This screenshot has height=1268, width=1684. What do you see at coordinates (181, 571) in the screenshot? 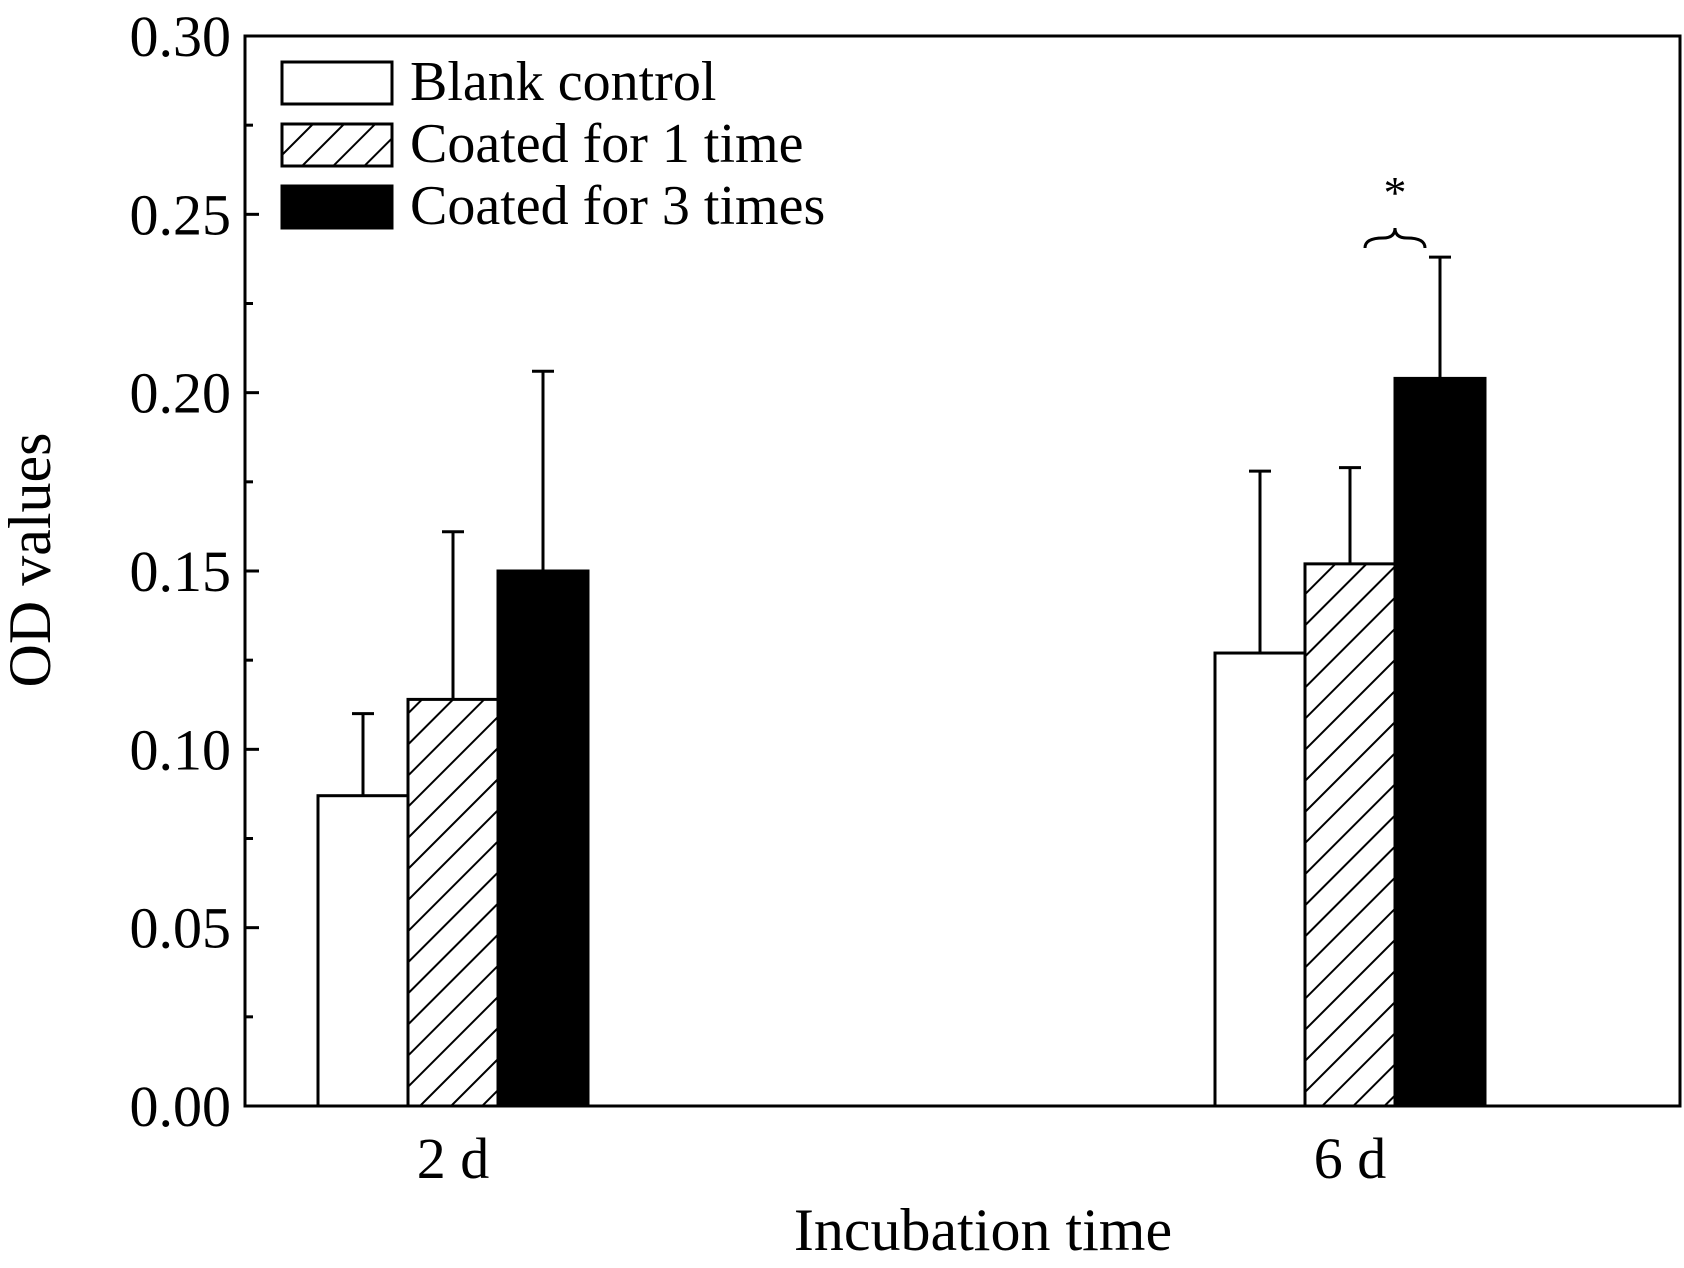
I see `y-tick-label: 0.15` at bounding box center [181, 571].